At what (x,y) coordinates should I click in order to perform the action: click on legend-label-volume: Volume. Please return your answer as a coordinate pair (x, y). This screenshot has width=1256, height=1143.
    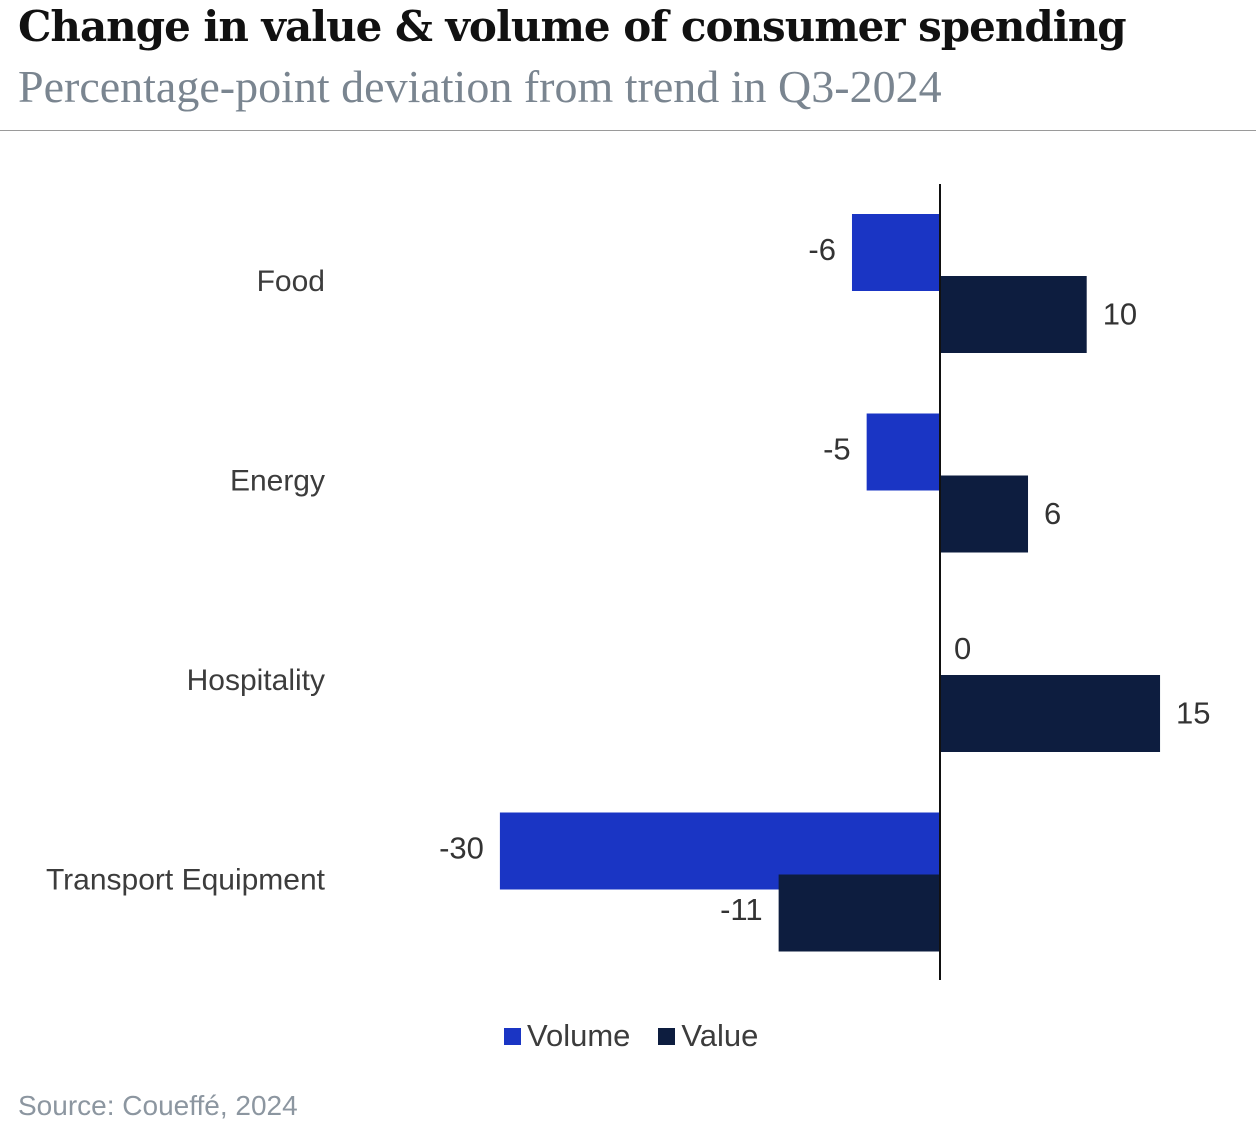
    Looking at the image, I should click on (579, 1035).